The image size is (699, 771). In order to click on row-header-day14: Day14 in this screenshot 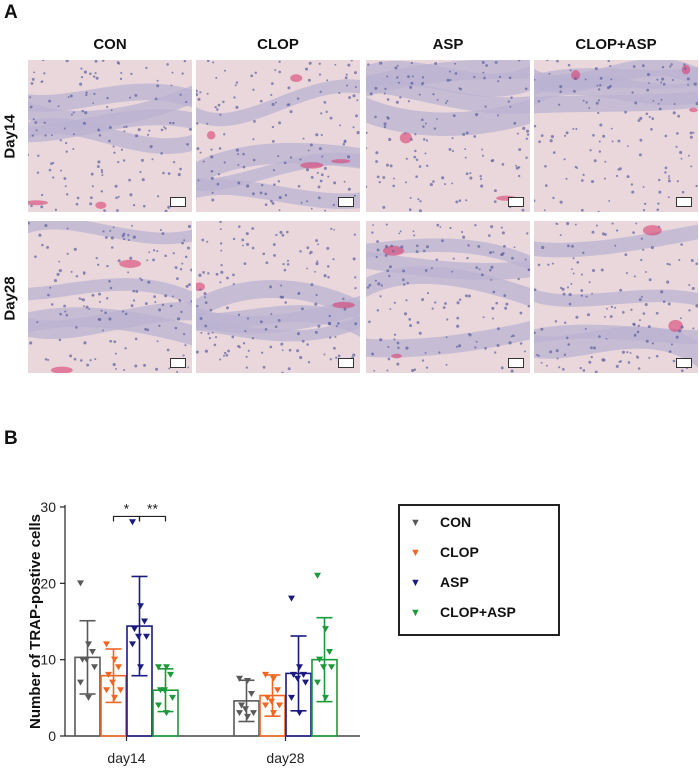, I will do `click(10, 136)`.